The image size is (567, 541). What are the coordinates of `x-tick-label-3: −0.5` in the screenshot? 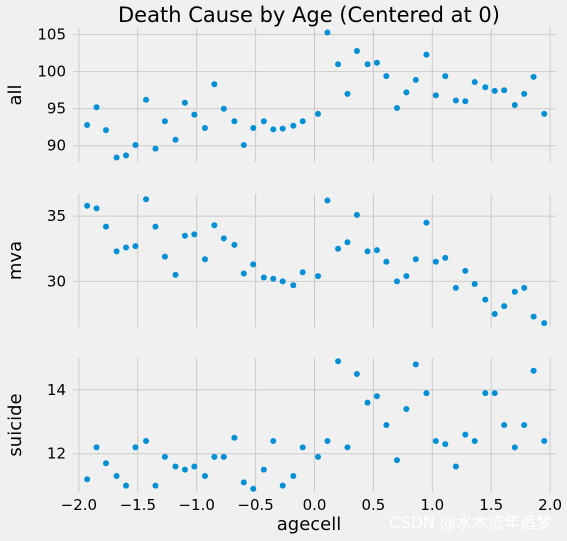 It's located at (255, 505).